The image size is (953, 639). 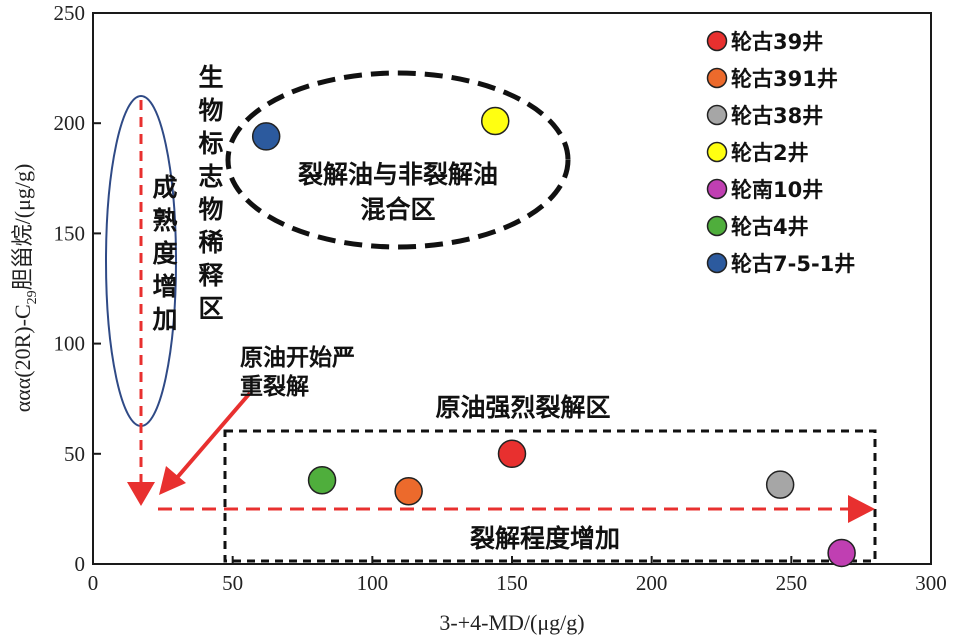 I want to click on y-axis-title-subscript: 29, so click(x=32, y=297).